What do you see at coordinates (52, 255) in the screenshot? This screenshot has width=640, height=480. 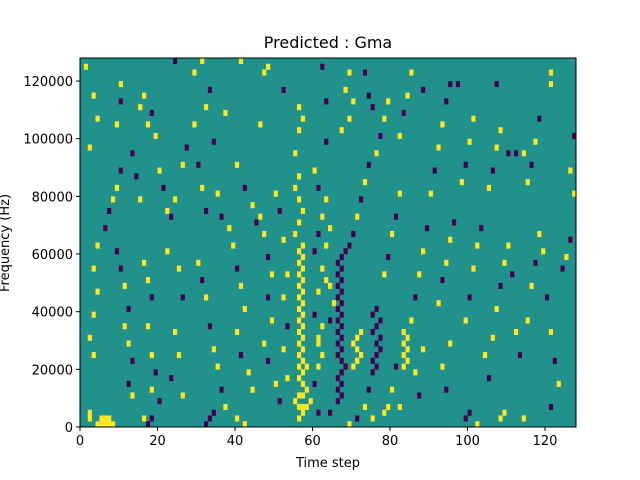 I see `y-tick-label: 60000` at bounding box center [52, 255].